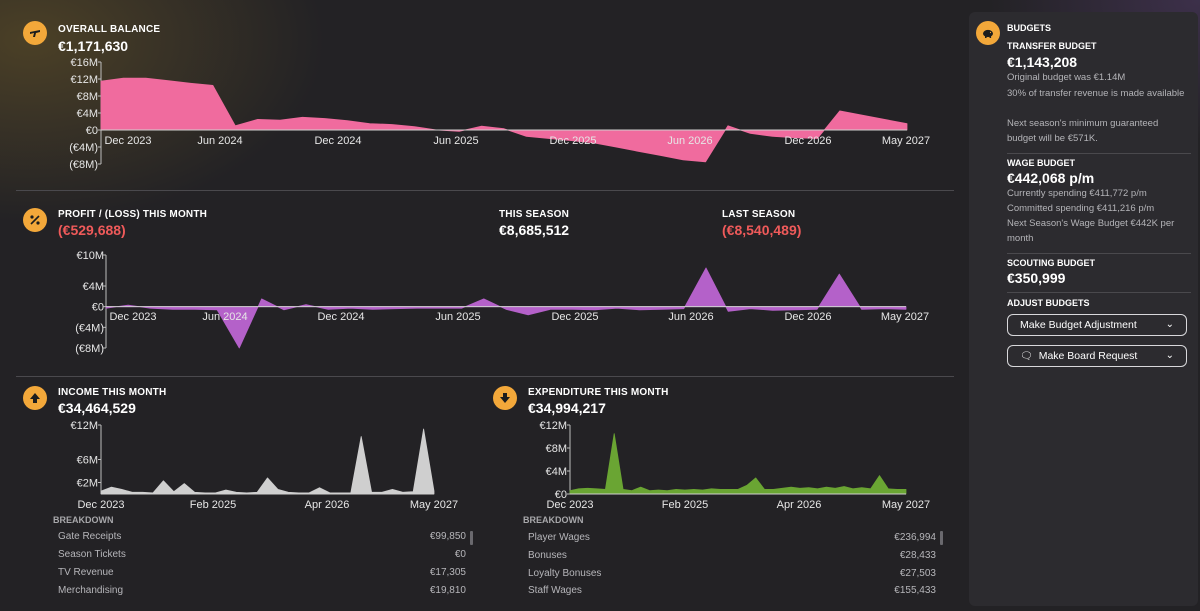 The image size is (1200, 611). Describe the element at coordinates (565, 573) in the screenshot. I see `row-label: Loyalty Bonuses` at that location.